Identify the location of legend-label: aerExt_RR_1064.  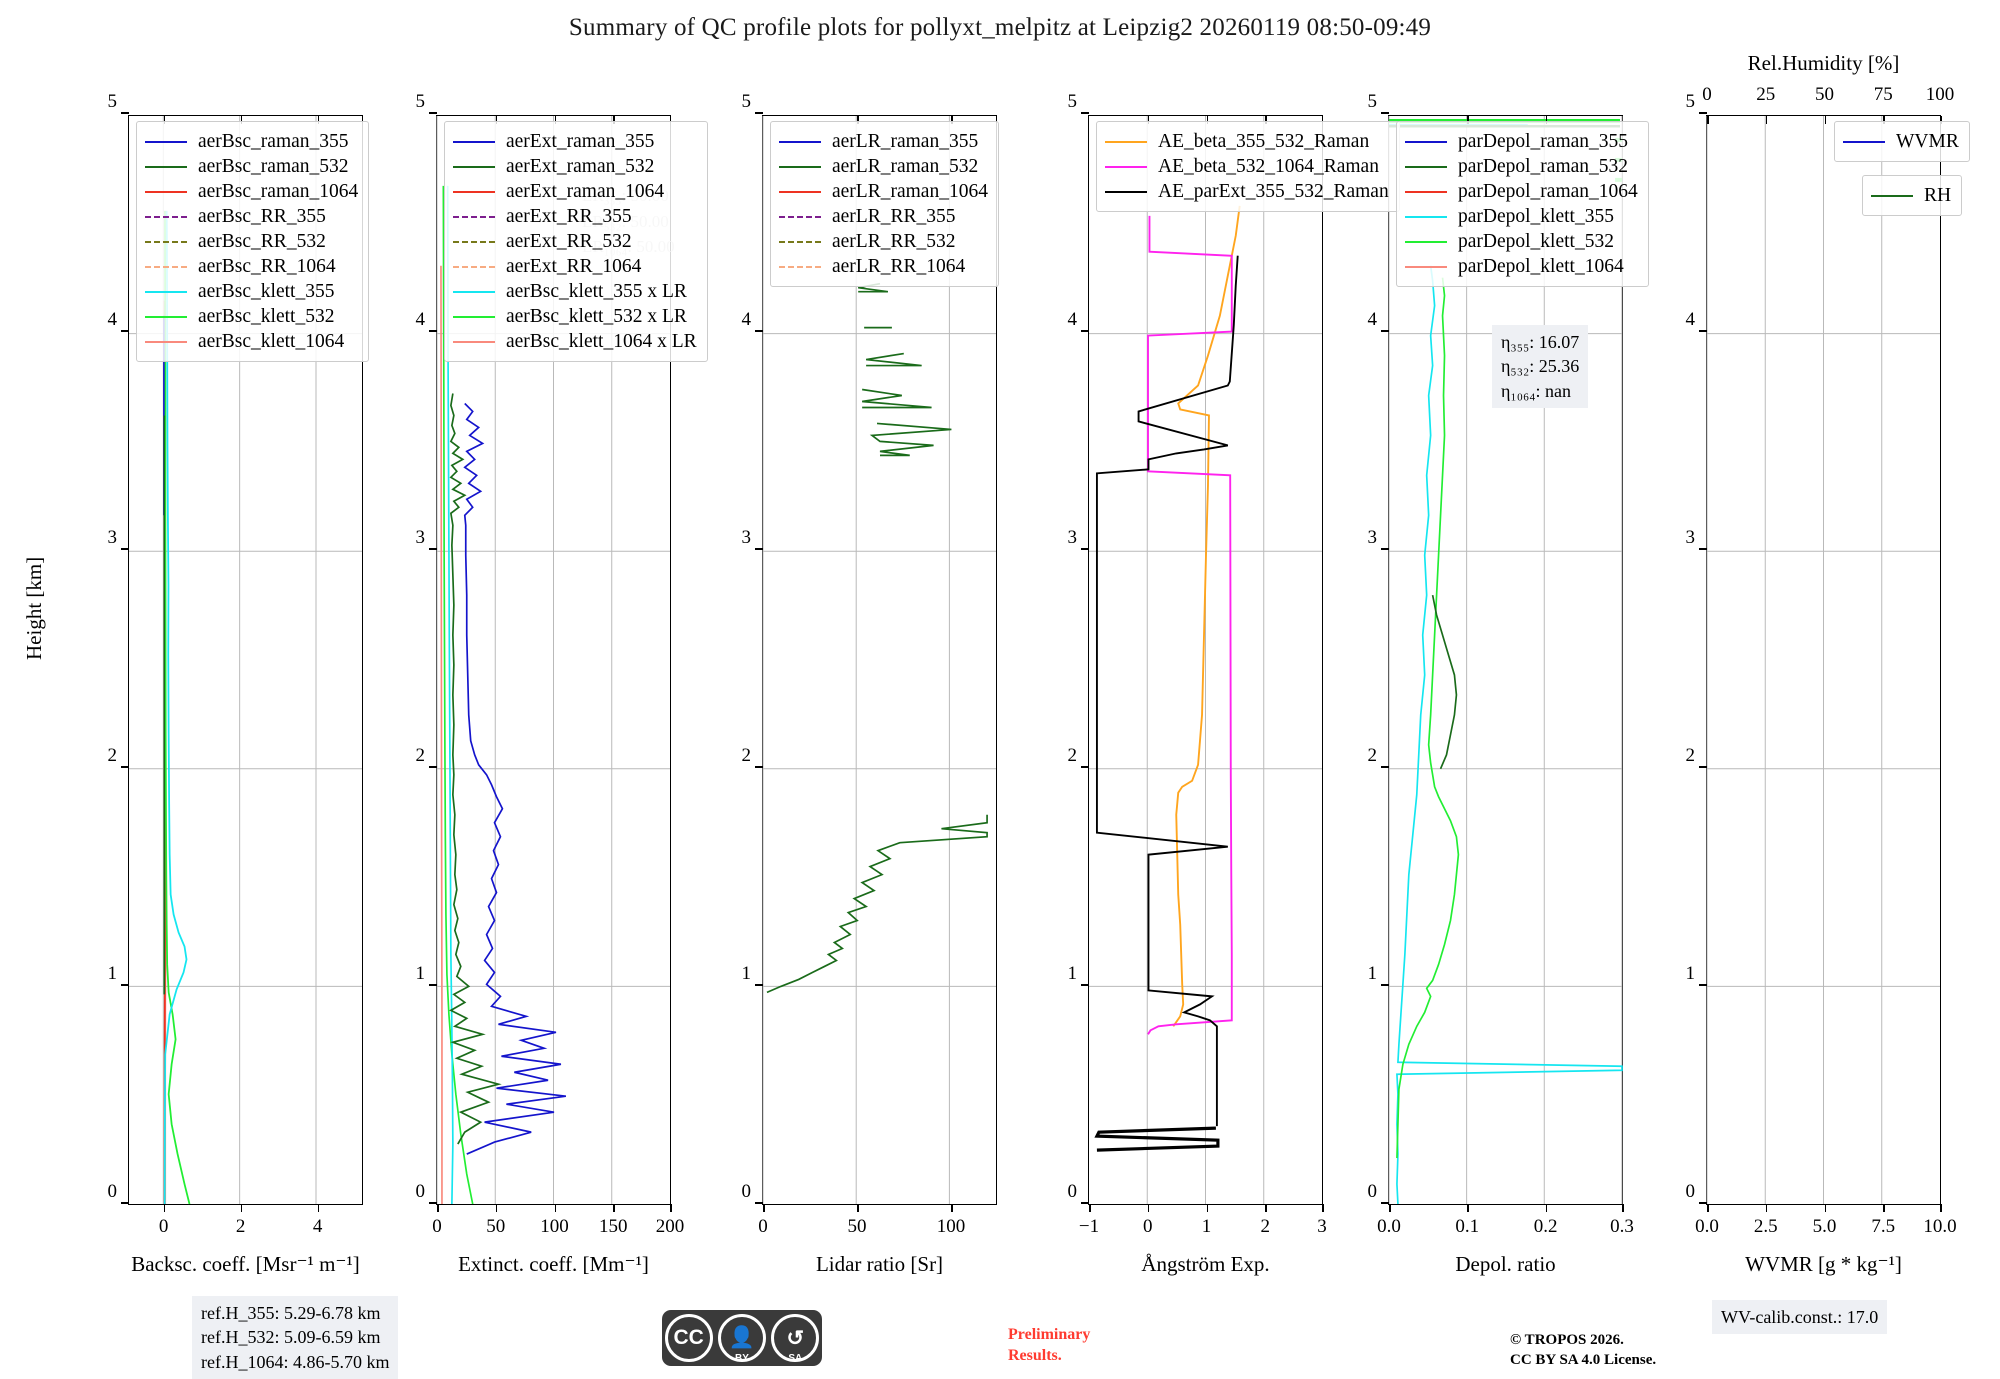
(574, 266).